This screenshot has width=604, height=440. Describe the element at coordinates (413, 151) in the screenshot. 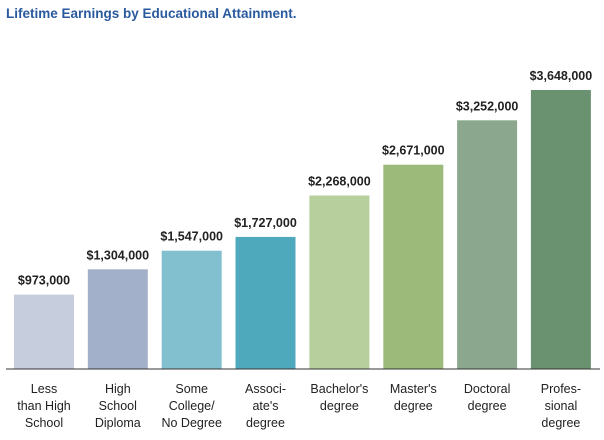

I see `value-label-5: $2,671,000` at that location.